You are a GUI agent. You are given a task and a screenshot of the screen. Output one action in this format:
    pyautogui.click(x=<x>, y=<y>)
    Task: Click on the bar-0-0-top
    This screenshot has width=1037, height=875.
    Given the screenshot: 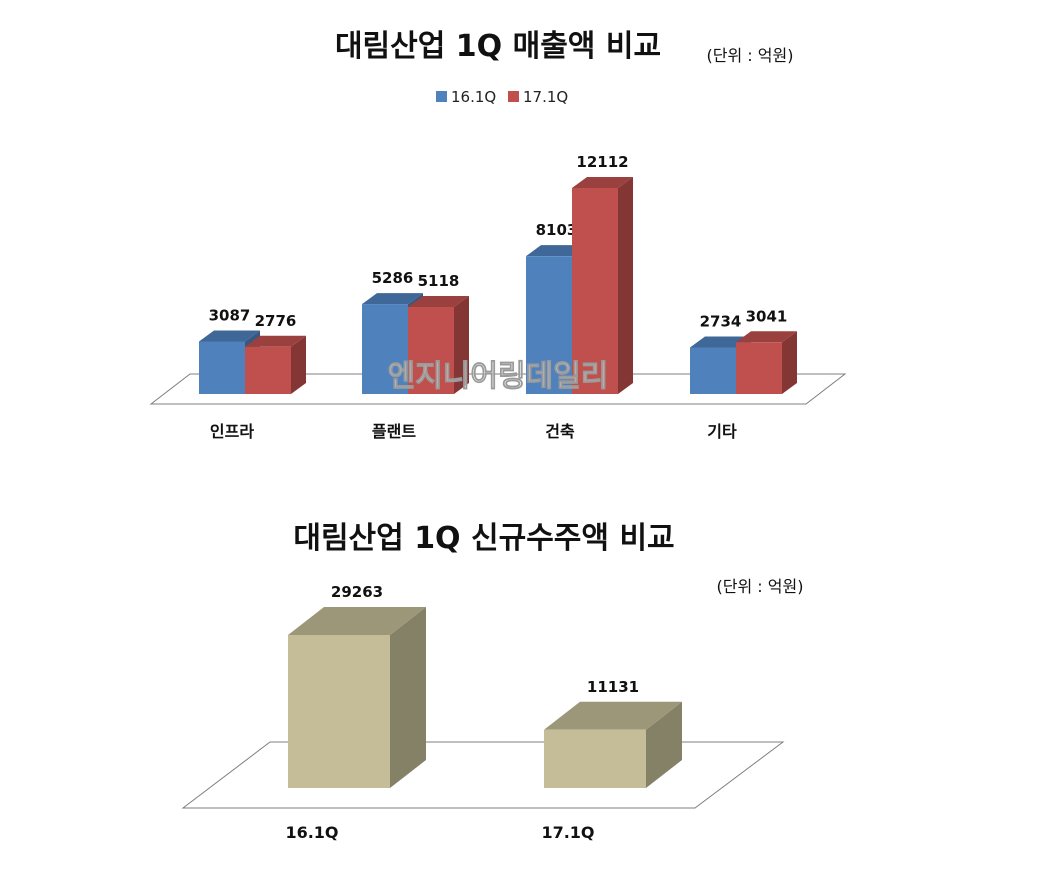 What is the action you would take?
    pyautogui.click(x=229, y=336)
    